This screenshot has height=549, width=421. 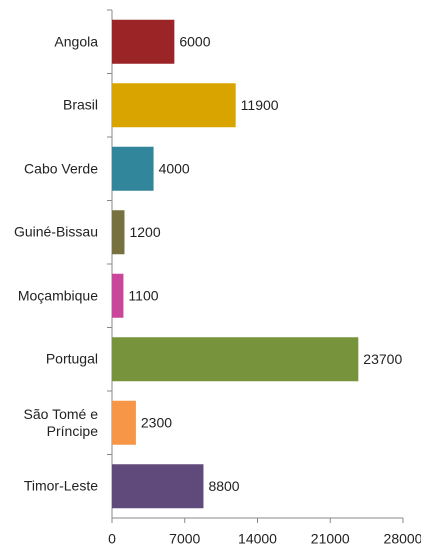 I want to click on x-tick-label: 21000, so click(x=330, y=539).